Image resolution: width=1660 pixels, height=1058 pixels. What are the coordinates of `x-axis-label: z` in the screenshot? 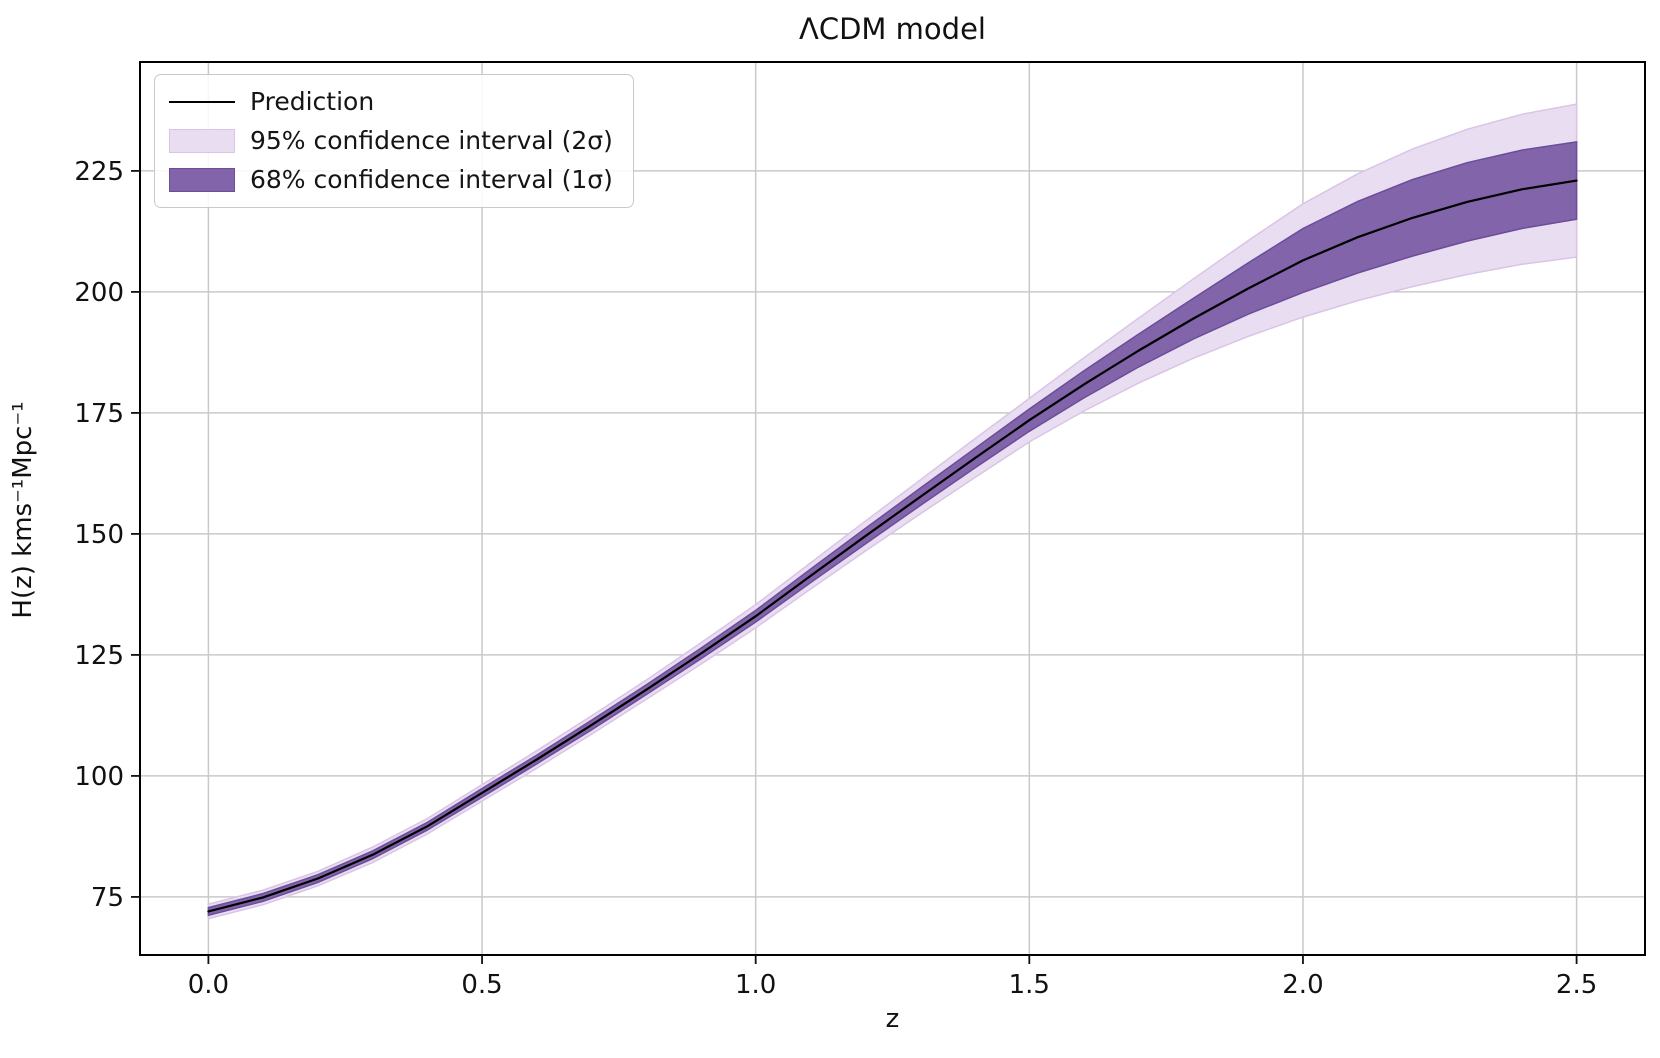 It's located at (892, 1019).